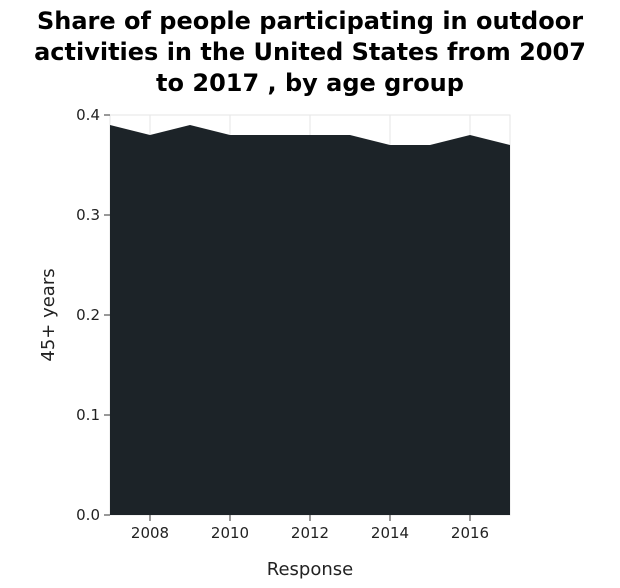  Describe the element at coordinates (310, 569) in the screenshot. I see `x-axis-label: Response` at that location.